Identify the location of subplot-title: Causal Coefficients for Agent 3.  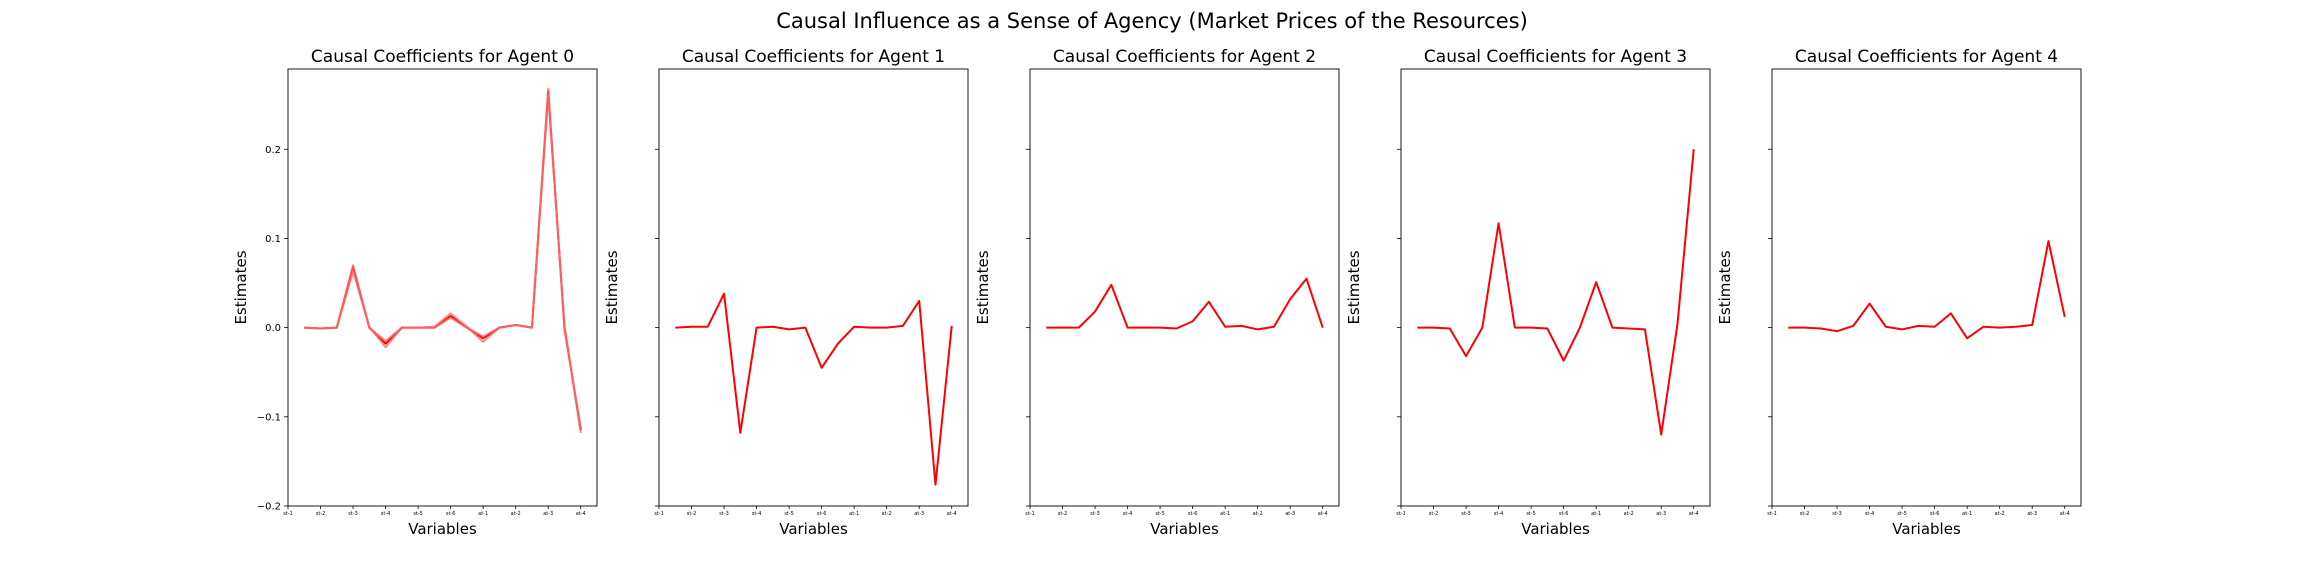
(1555, 57).